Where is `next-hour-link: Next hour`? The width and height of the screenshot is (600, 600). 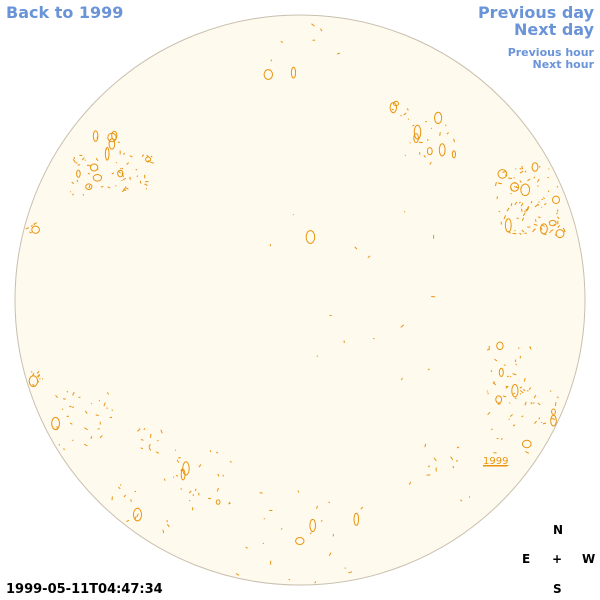
next-hour-link: Next hour is located at coordinates (563, 64).